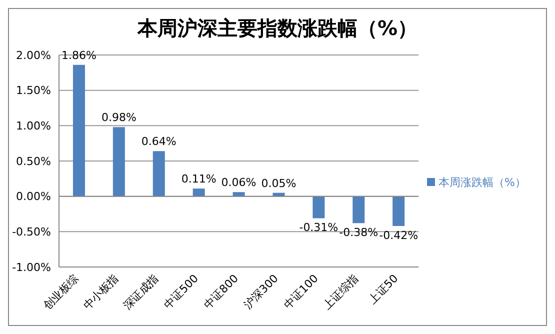 The height and width of the screenshot is (334, 555). I want to click on data-label: -0.42%, so click(398, 235).